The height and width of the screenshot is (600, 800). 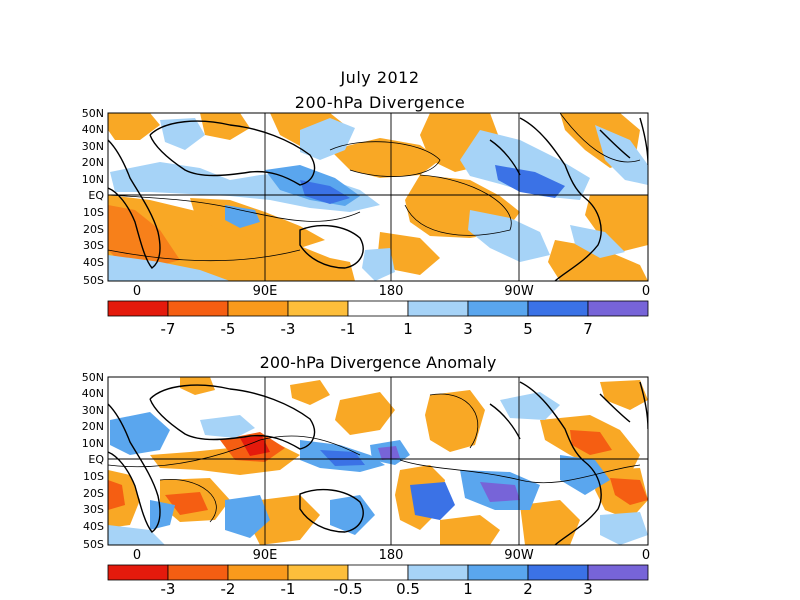 I want to click on lat-label: 20S, so click(x=93, y=229).